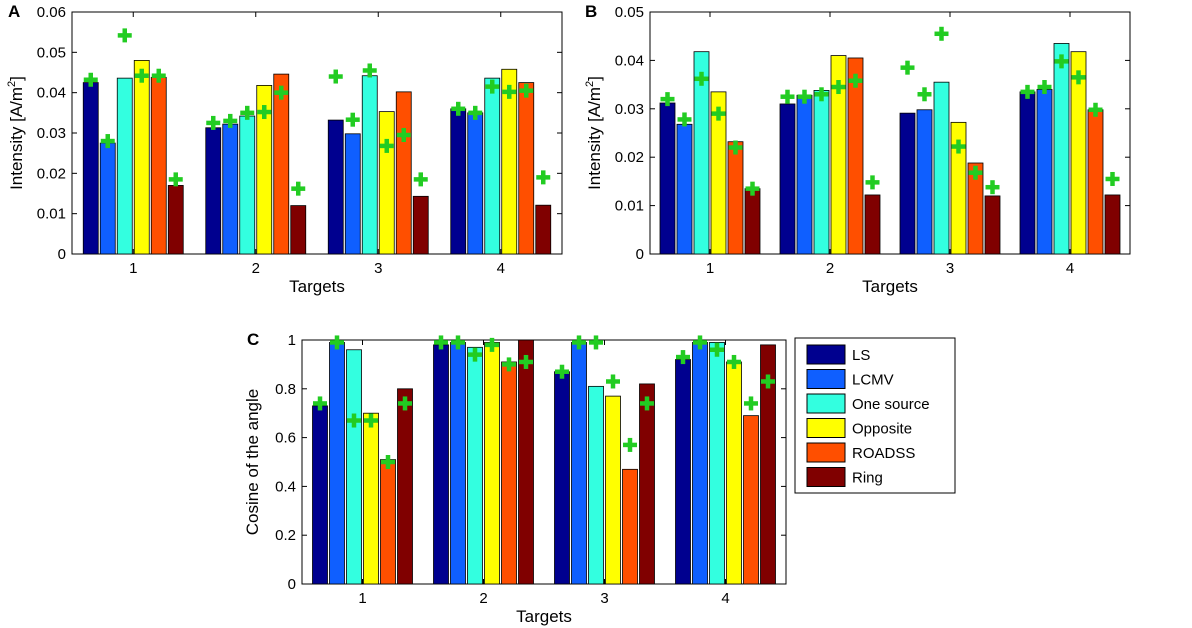 Image resolution: width=1192 pixels, height=628 pixels. I want to click on y-axis-label: Cosine of the angle, so click(252, 462).